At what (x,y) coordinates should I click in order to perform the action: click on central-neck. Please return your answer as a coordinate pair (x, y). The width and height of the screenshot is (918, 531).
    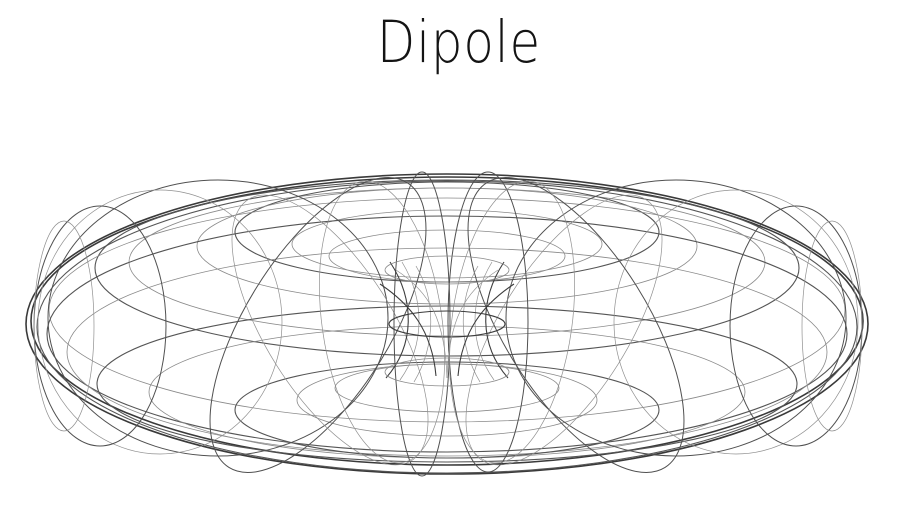
    Looking at the image, I should click on (447, 321).